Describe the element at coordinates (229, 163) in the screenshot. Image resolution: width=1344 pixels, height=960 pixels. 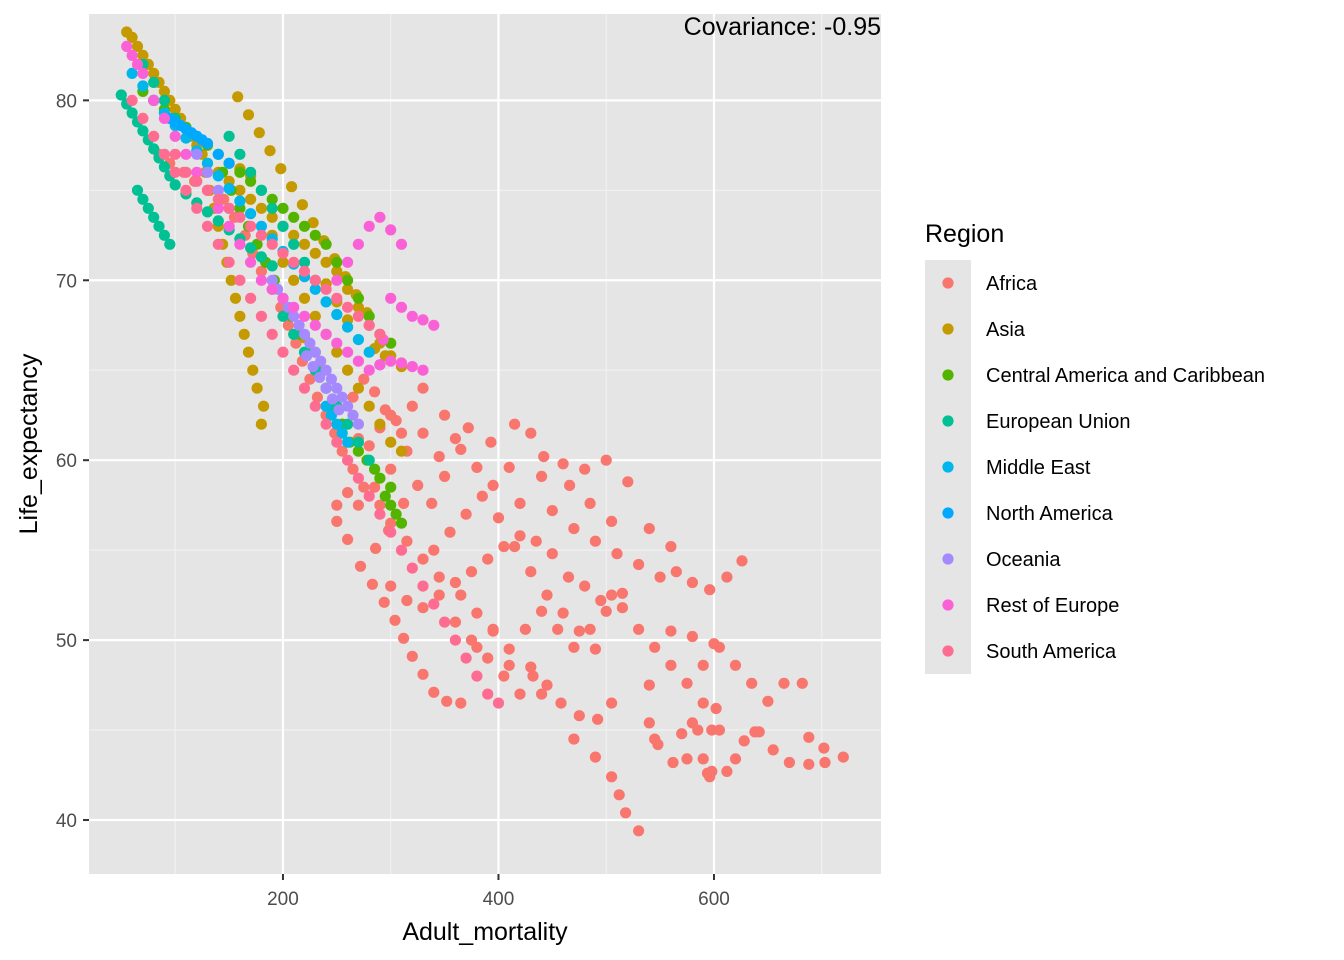
I see `point-north-america` at that location.